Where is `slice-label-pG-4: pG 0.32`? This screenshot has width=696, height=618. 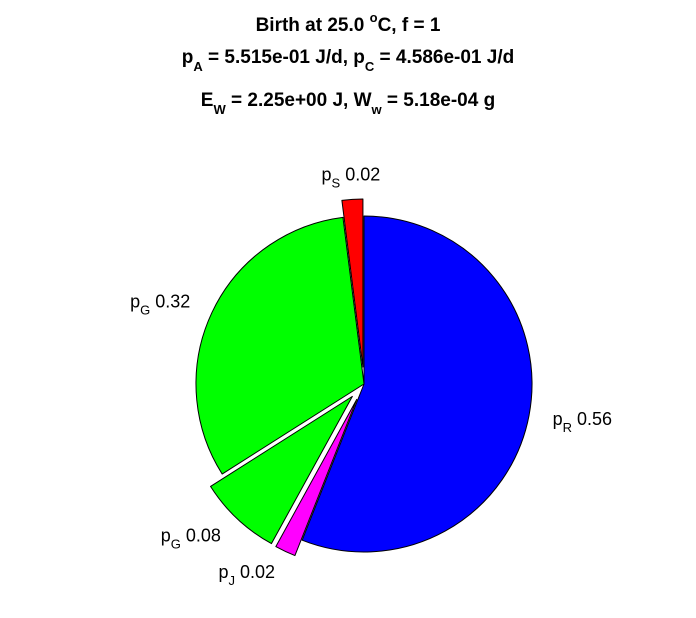
slice-label-pG-4: pG 0.32 is located at coordinates (160, 304).